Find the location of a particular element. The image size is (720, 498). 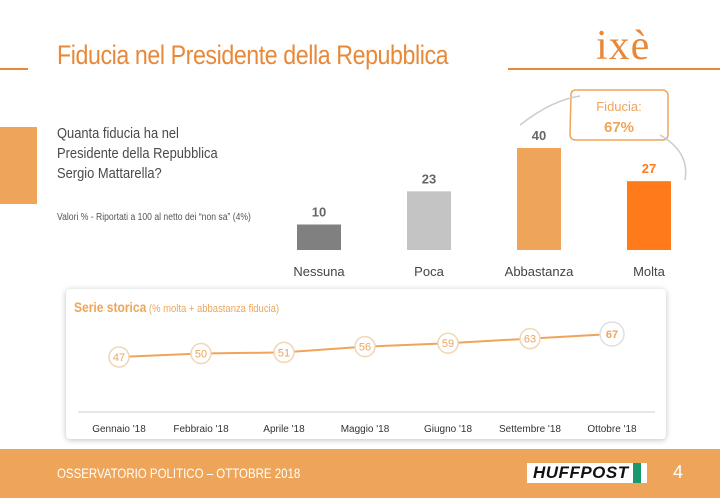

huffpost-wordmark: HUFFPOST is located at coordinates (581, 472).